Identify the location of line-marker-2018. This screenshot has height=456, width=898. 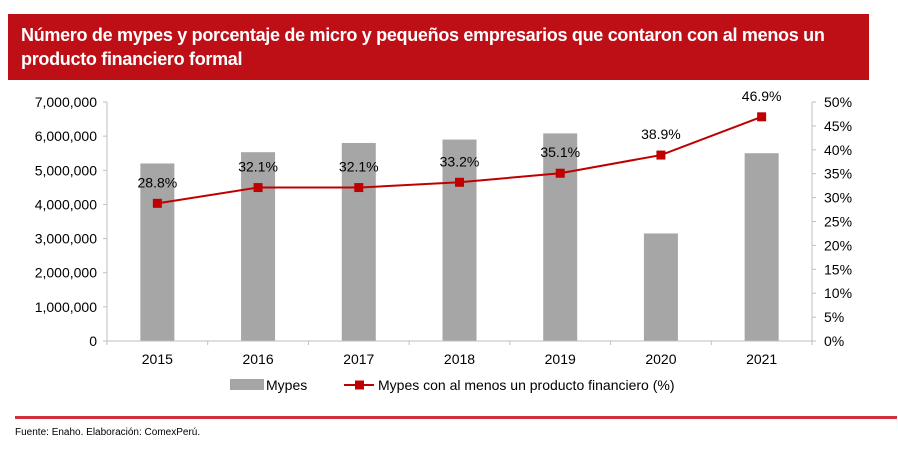
(459, 182).